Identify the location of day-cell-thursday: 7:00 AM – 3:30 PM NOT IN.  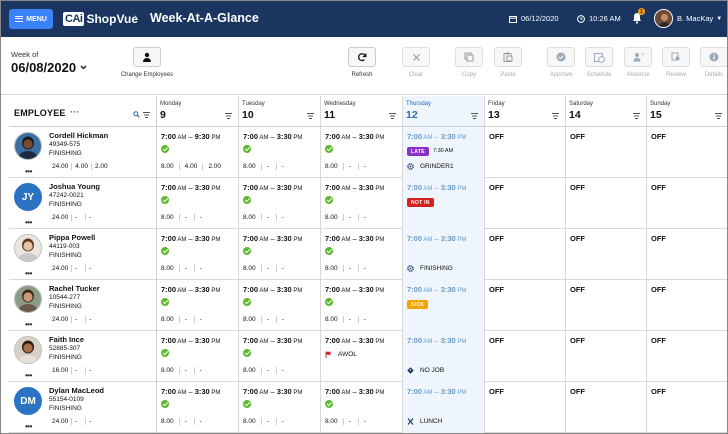
(444, 203).